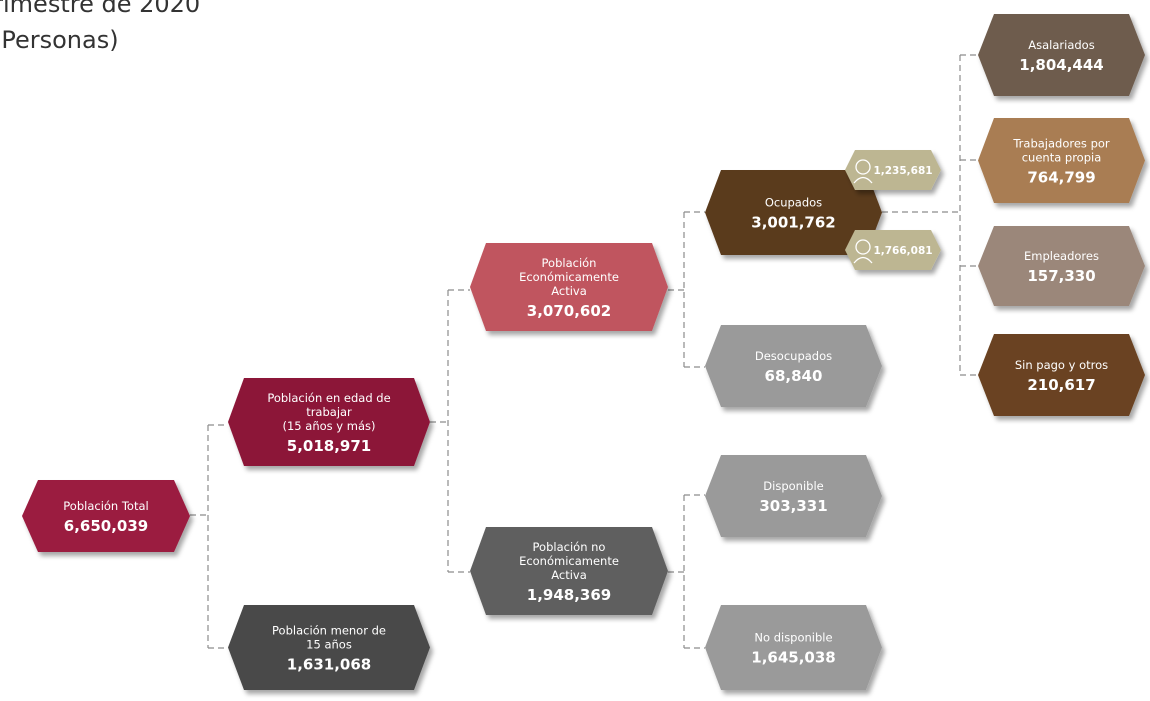 Image resolution: width=1150 pixels, height=701 pixels. What do you see at coordinates (105, 506) in the screenshot?
I see `node-label: Población Total` at bounding box center [105, 506].